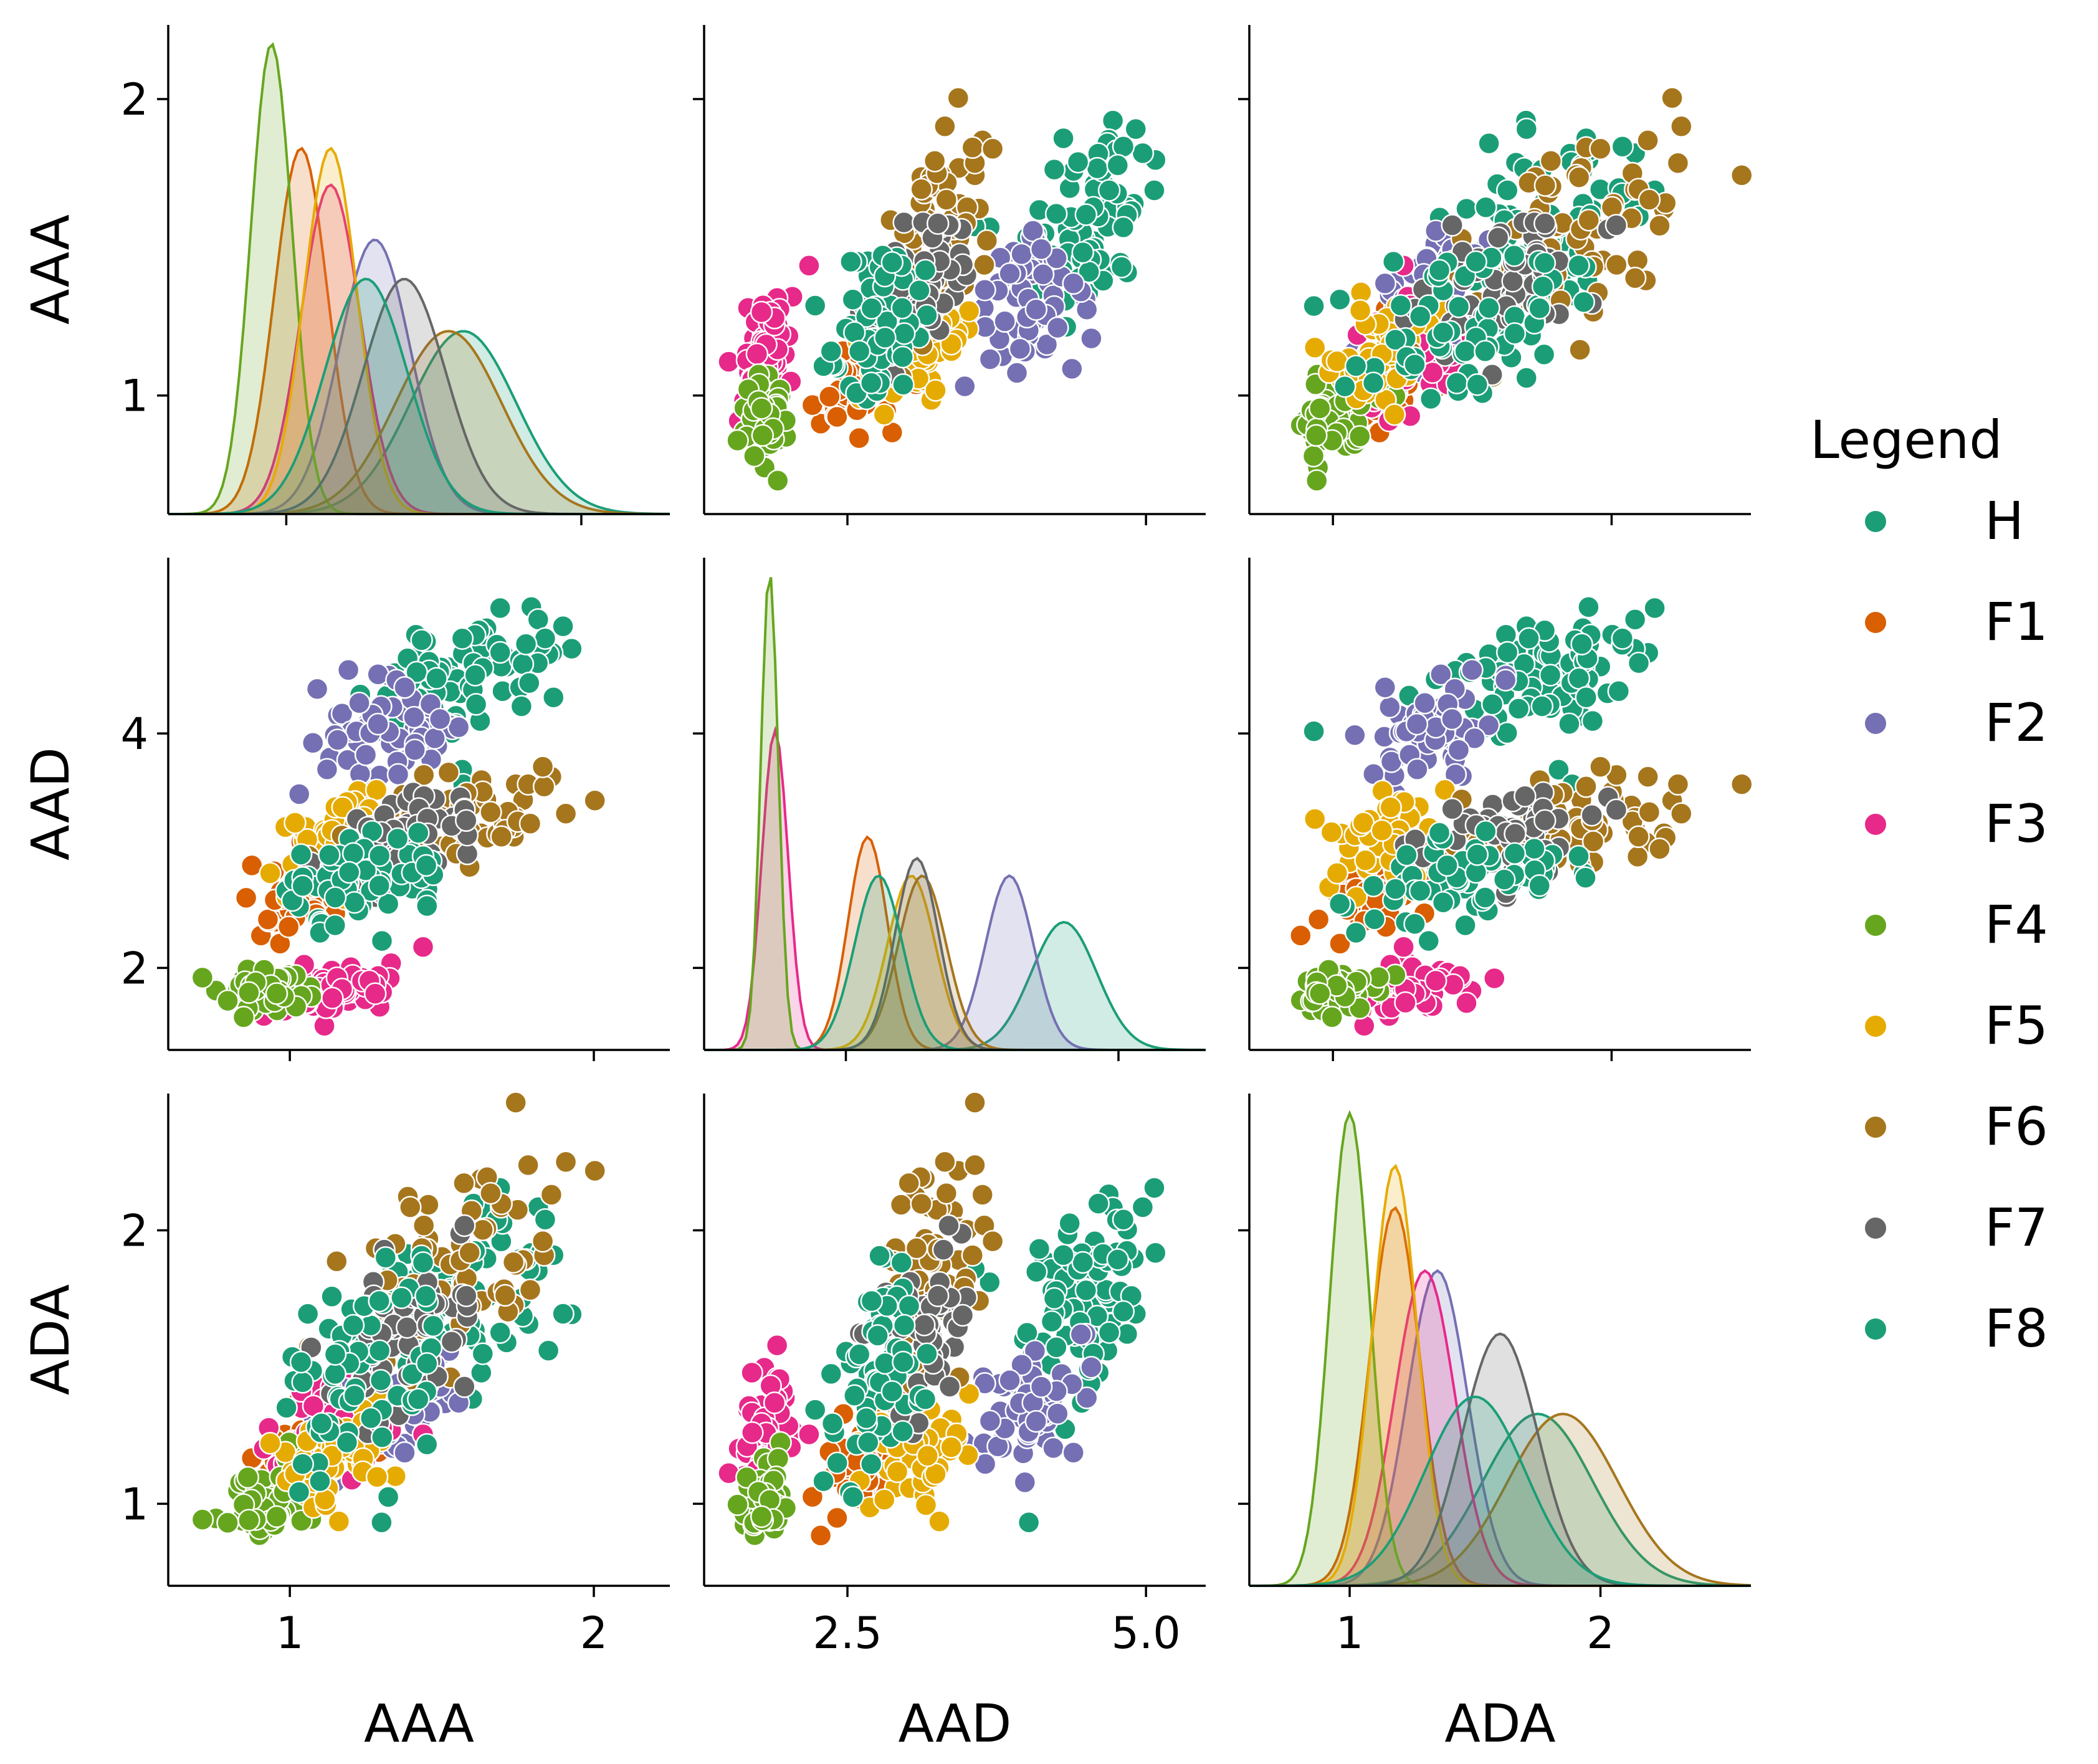 The width and height of the screenshot is (2098, 1764). I want to click on x-tick-label: 1, so click(1350, 1633).